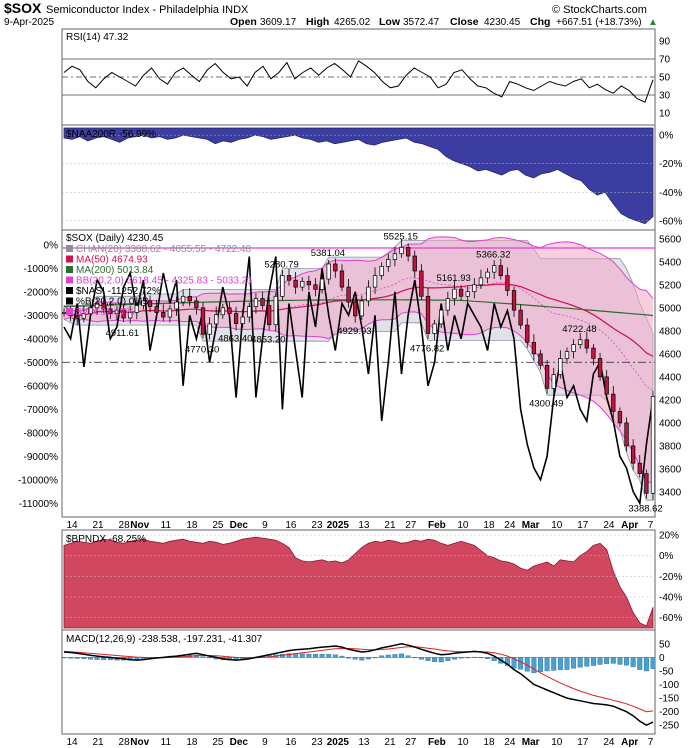 Image resolution: width=700 pixels, height=748 pixels. I want to click on breadth-tick-label: -60%, so click(670, 221).